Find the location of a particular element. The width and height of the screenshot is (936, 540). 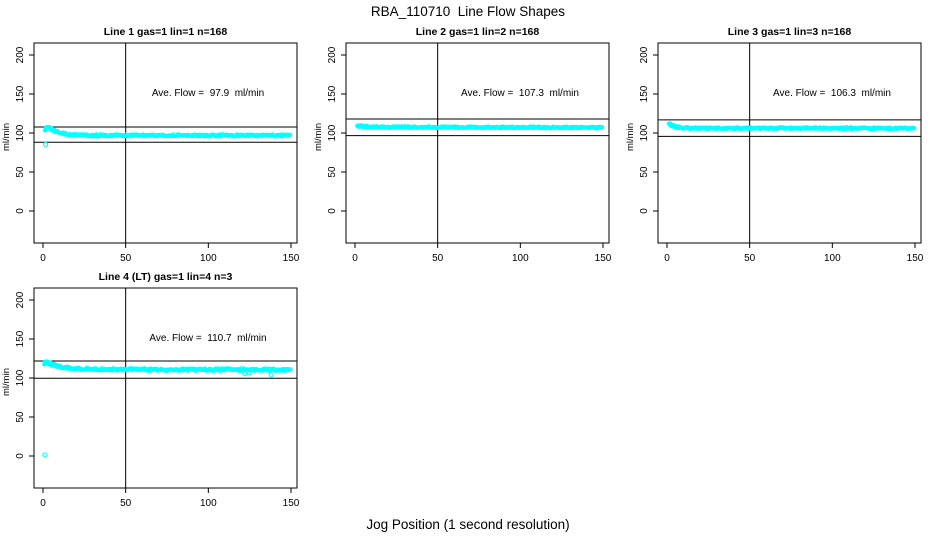

subplot-4-annotation: Ave. Flow = 110.7 ml/min is located at coordinates (207, 338).